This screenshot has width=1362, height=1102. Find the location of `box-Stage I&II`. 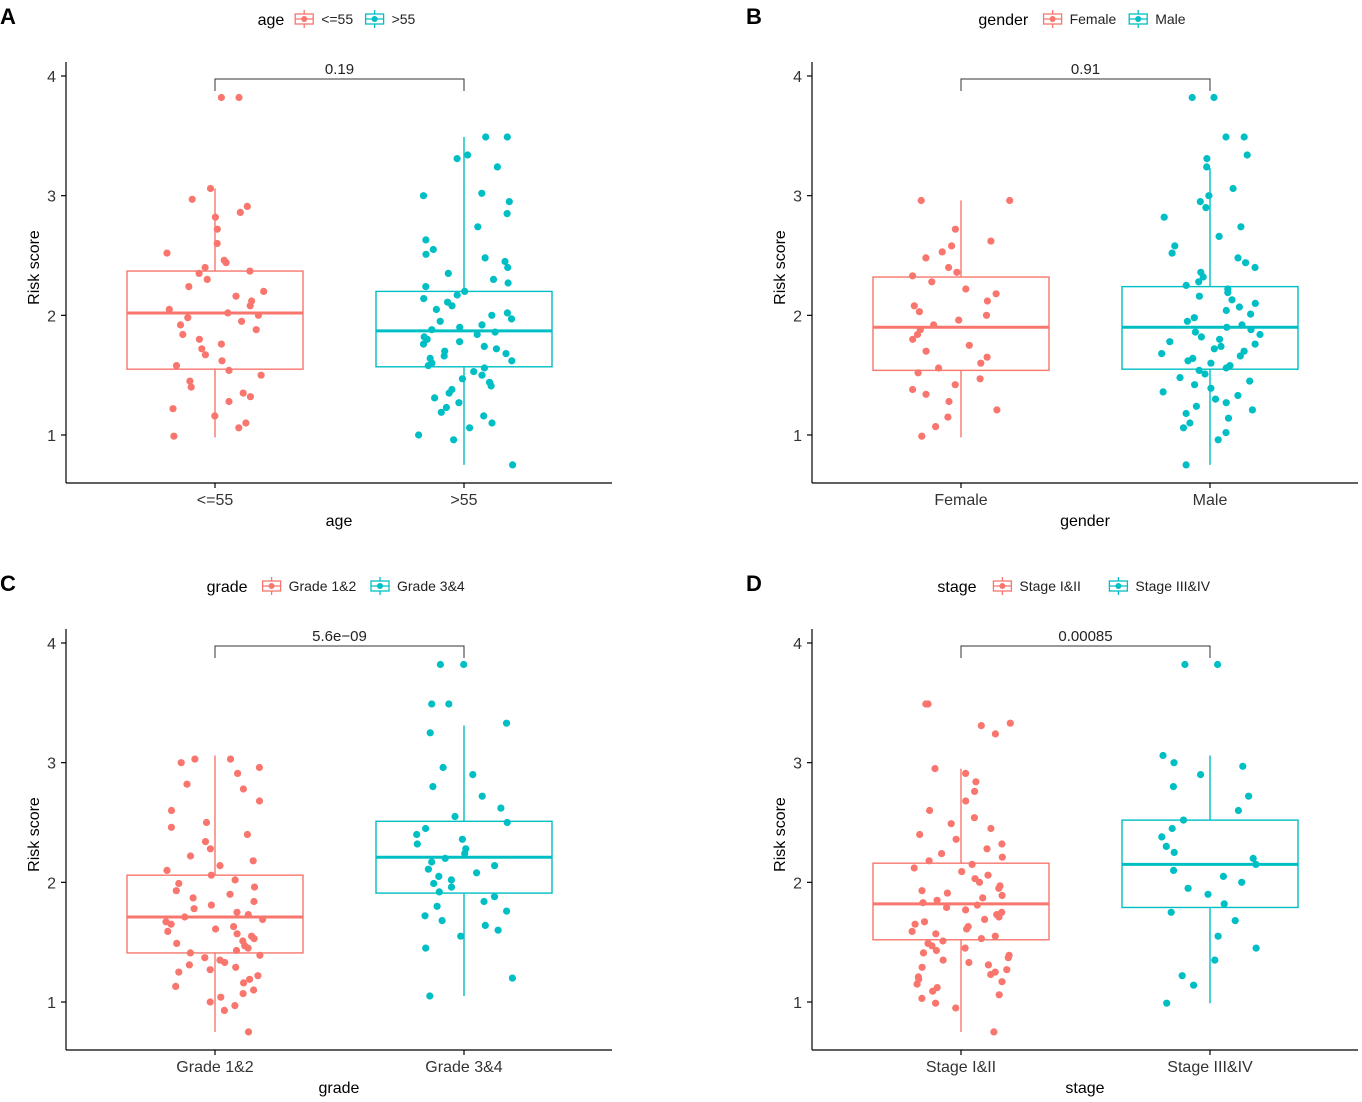

box-Stage I&II is located at coordinates (961, 900).